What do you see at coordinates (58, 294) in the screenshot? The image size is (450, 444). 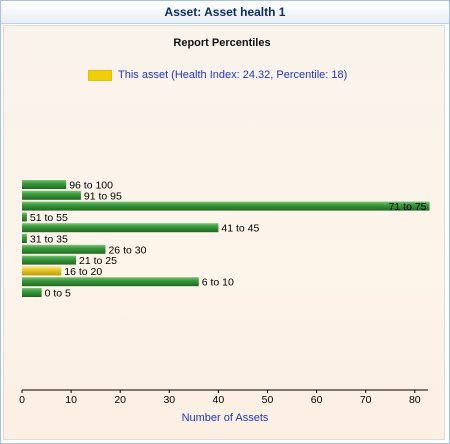 I see `bar-label: 0 to 5` at bounding box center [58, 294].